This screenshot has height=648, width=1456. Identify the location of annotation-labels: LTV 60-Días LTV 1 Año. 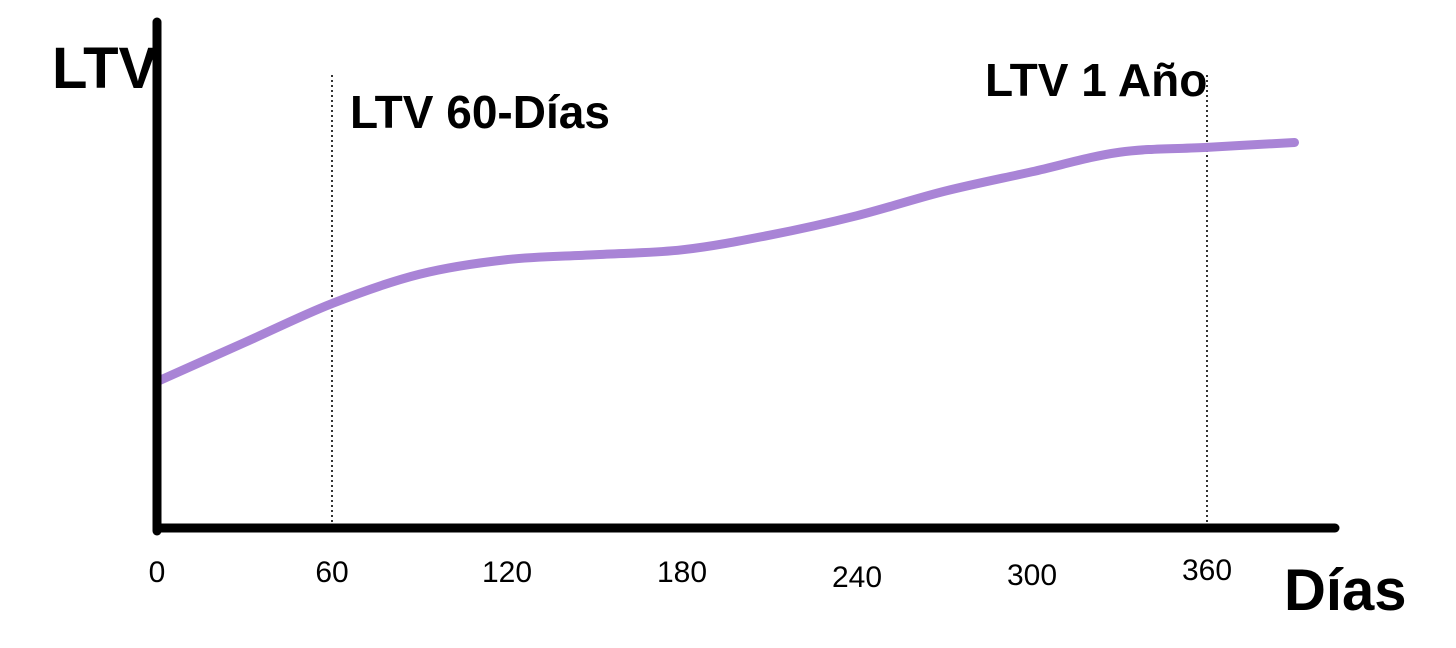
(778, 96).